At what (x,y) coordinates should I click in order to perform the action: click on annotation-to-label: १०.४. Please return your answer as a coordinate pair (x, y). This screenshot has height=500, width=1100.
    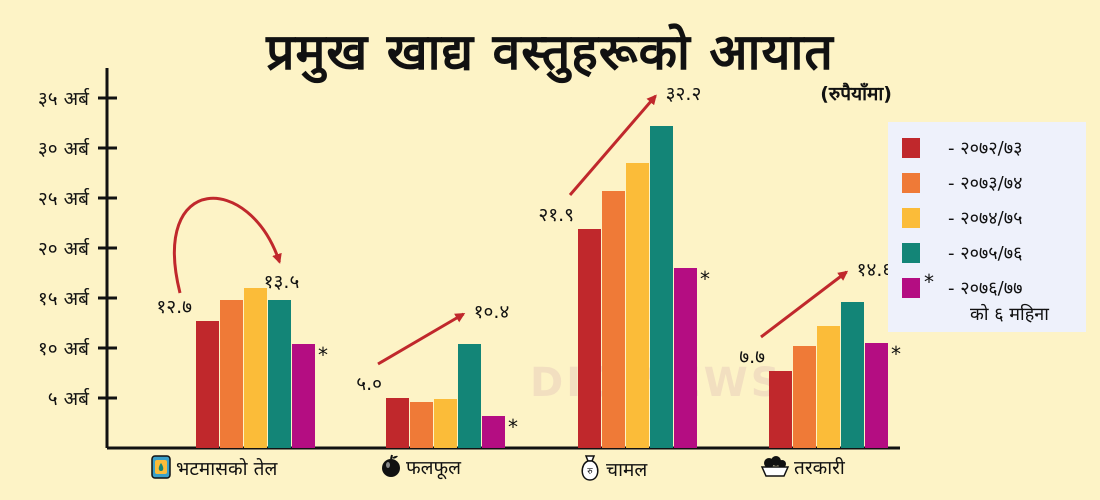
    Looking at the image, I should click on (492, 312).